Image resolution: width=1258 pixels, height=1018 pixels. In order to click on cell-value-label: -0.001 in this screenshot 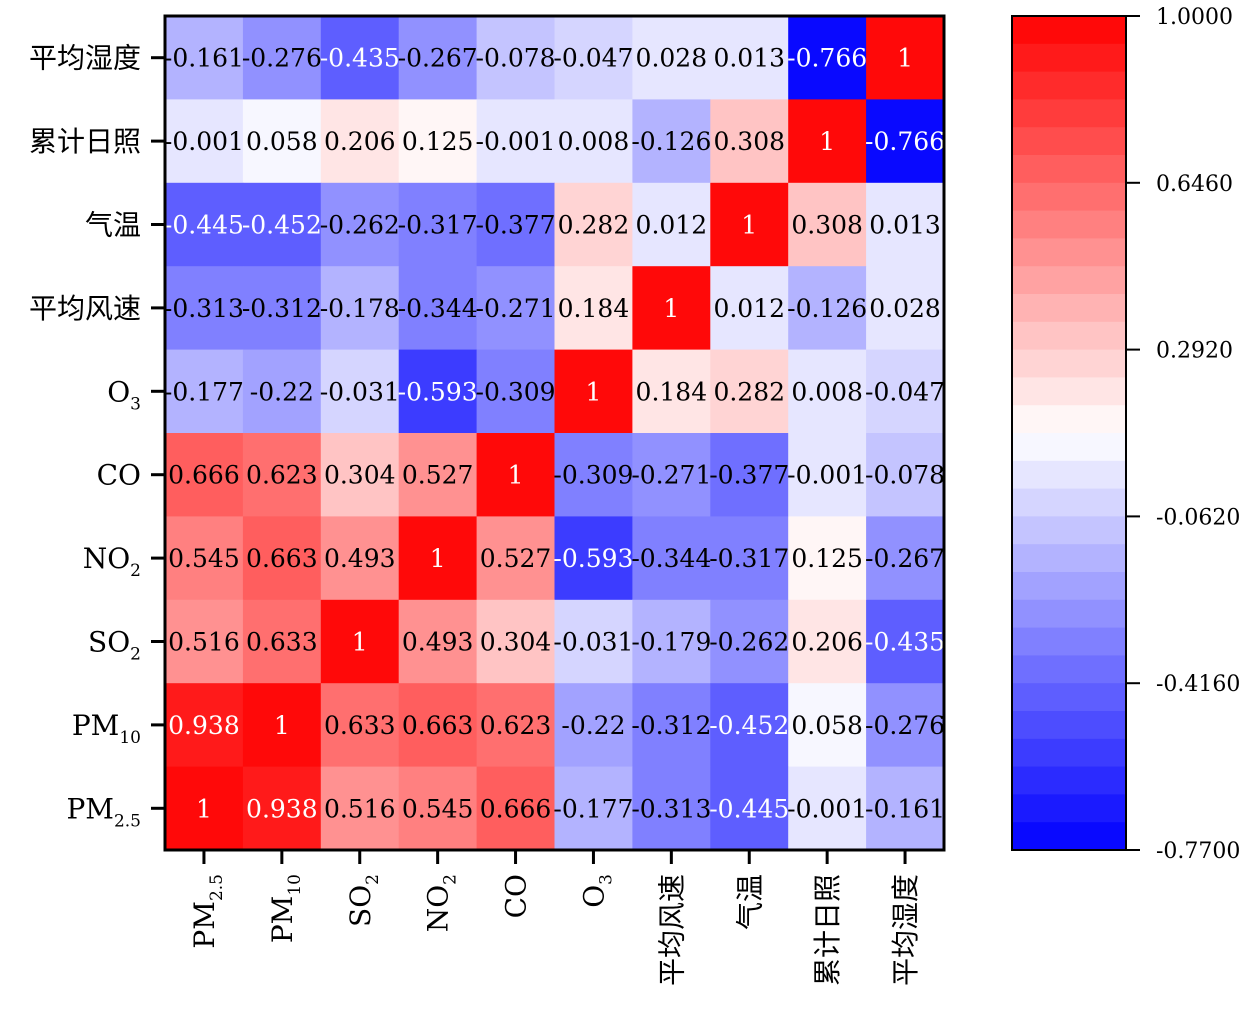, I will do `click(827, 475)`.